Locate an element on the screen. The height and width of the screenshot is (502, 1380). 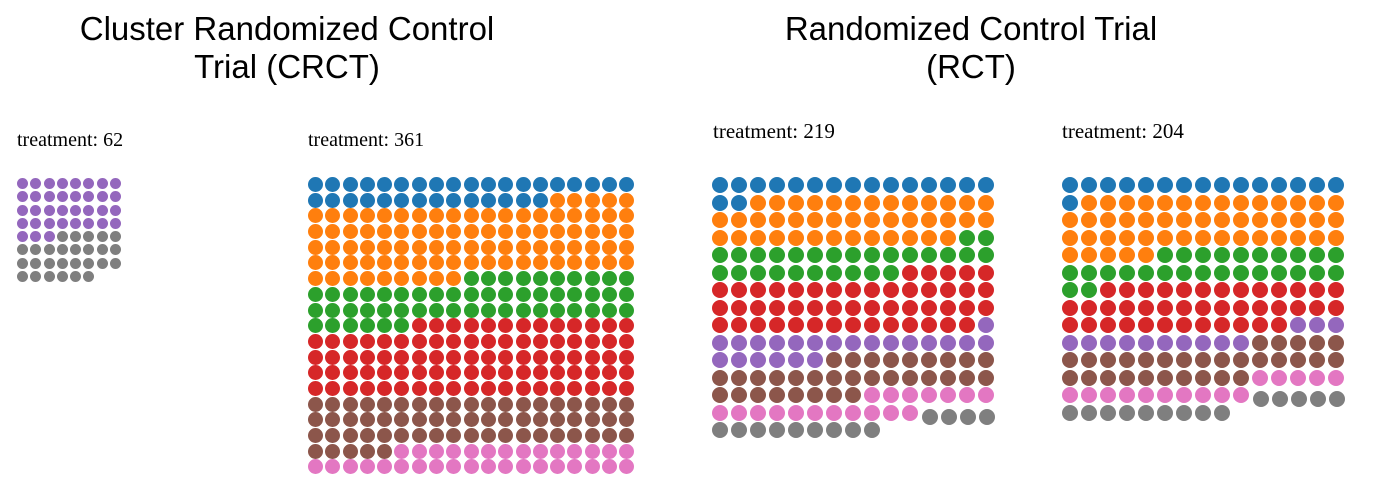
crct-panel-title: Cluster Randomized Control Trial (CRCT) is located at coordinates (287, 48).